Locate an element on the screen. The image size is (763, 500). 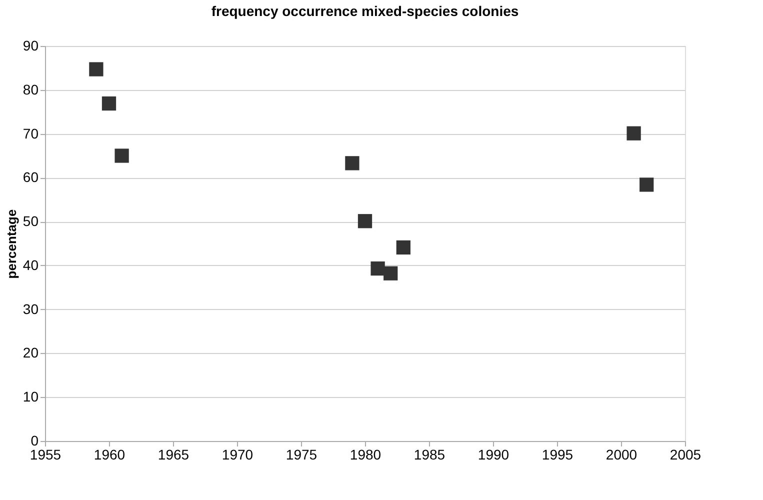
y-tick-label: 20 is located at coordinates (30, 352).